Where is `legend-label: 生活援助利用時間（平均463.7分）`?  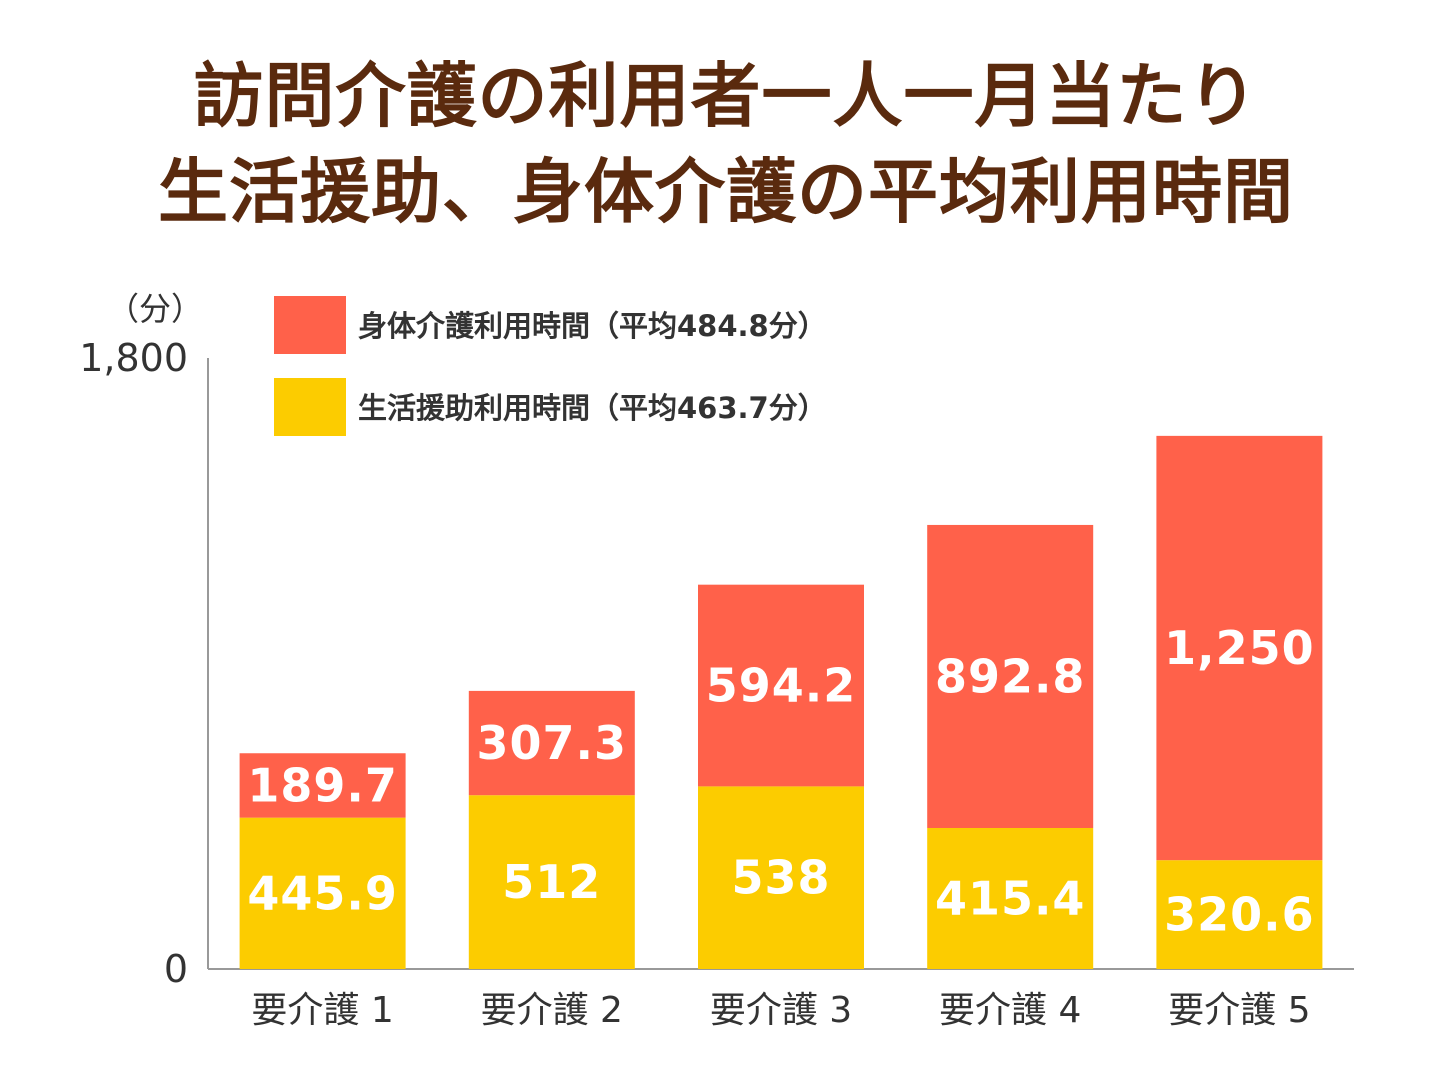
legend-label: 生活援助利用時間（平均463.7分） is located at coordinates (592, 408).